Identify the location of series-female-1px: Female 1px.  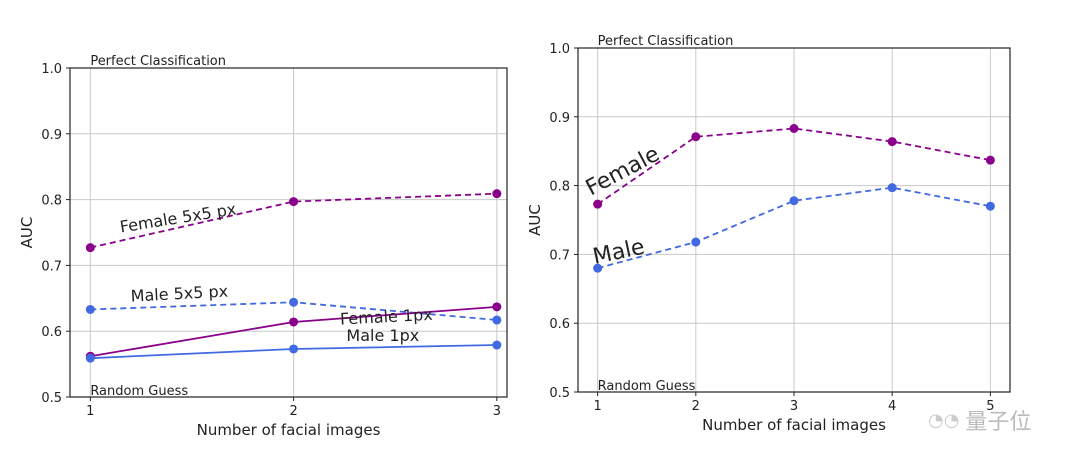
(293, 331).